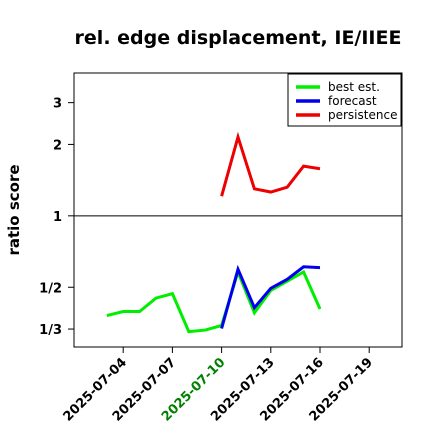 Image resolution: width=440 pixels, height=440 pixels. Describe the element at coordinates (354, 87) in the screenshot. I see `legend-label: best est.` at that location.